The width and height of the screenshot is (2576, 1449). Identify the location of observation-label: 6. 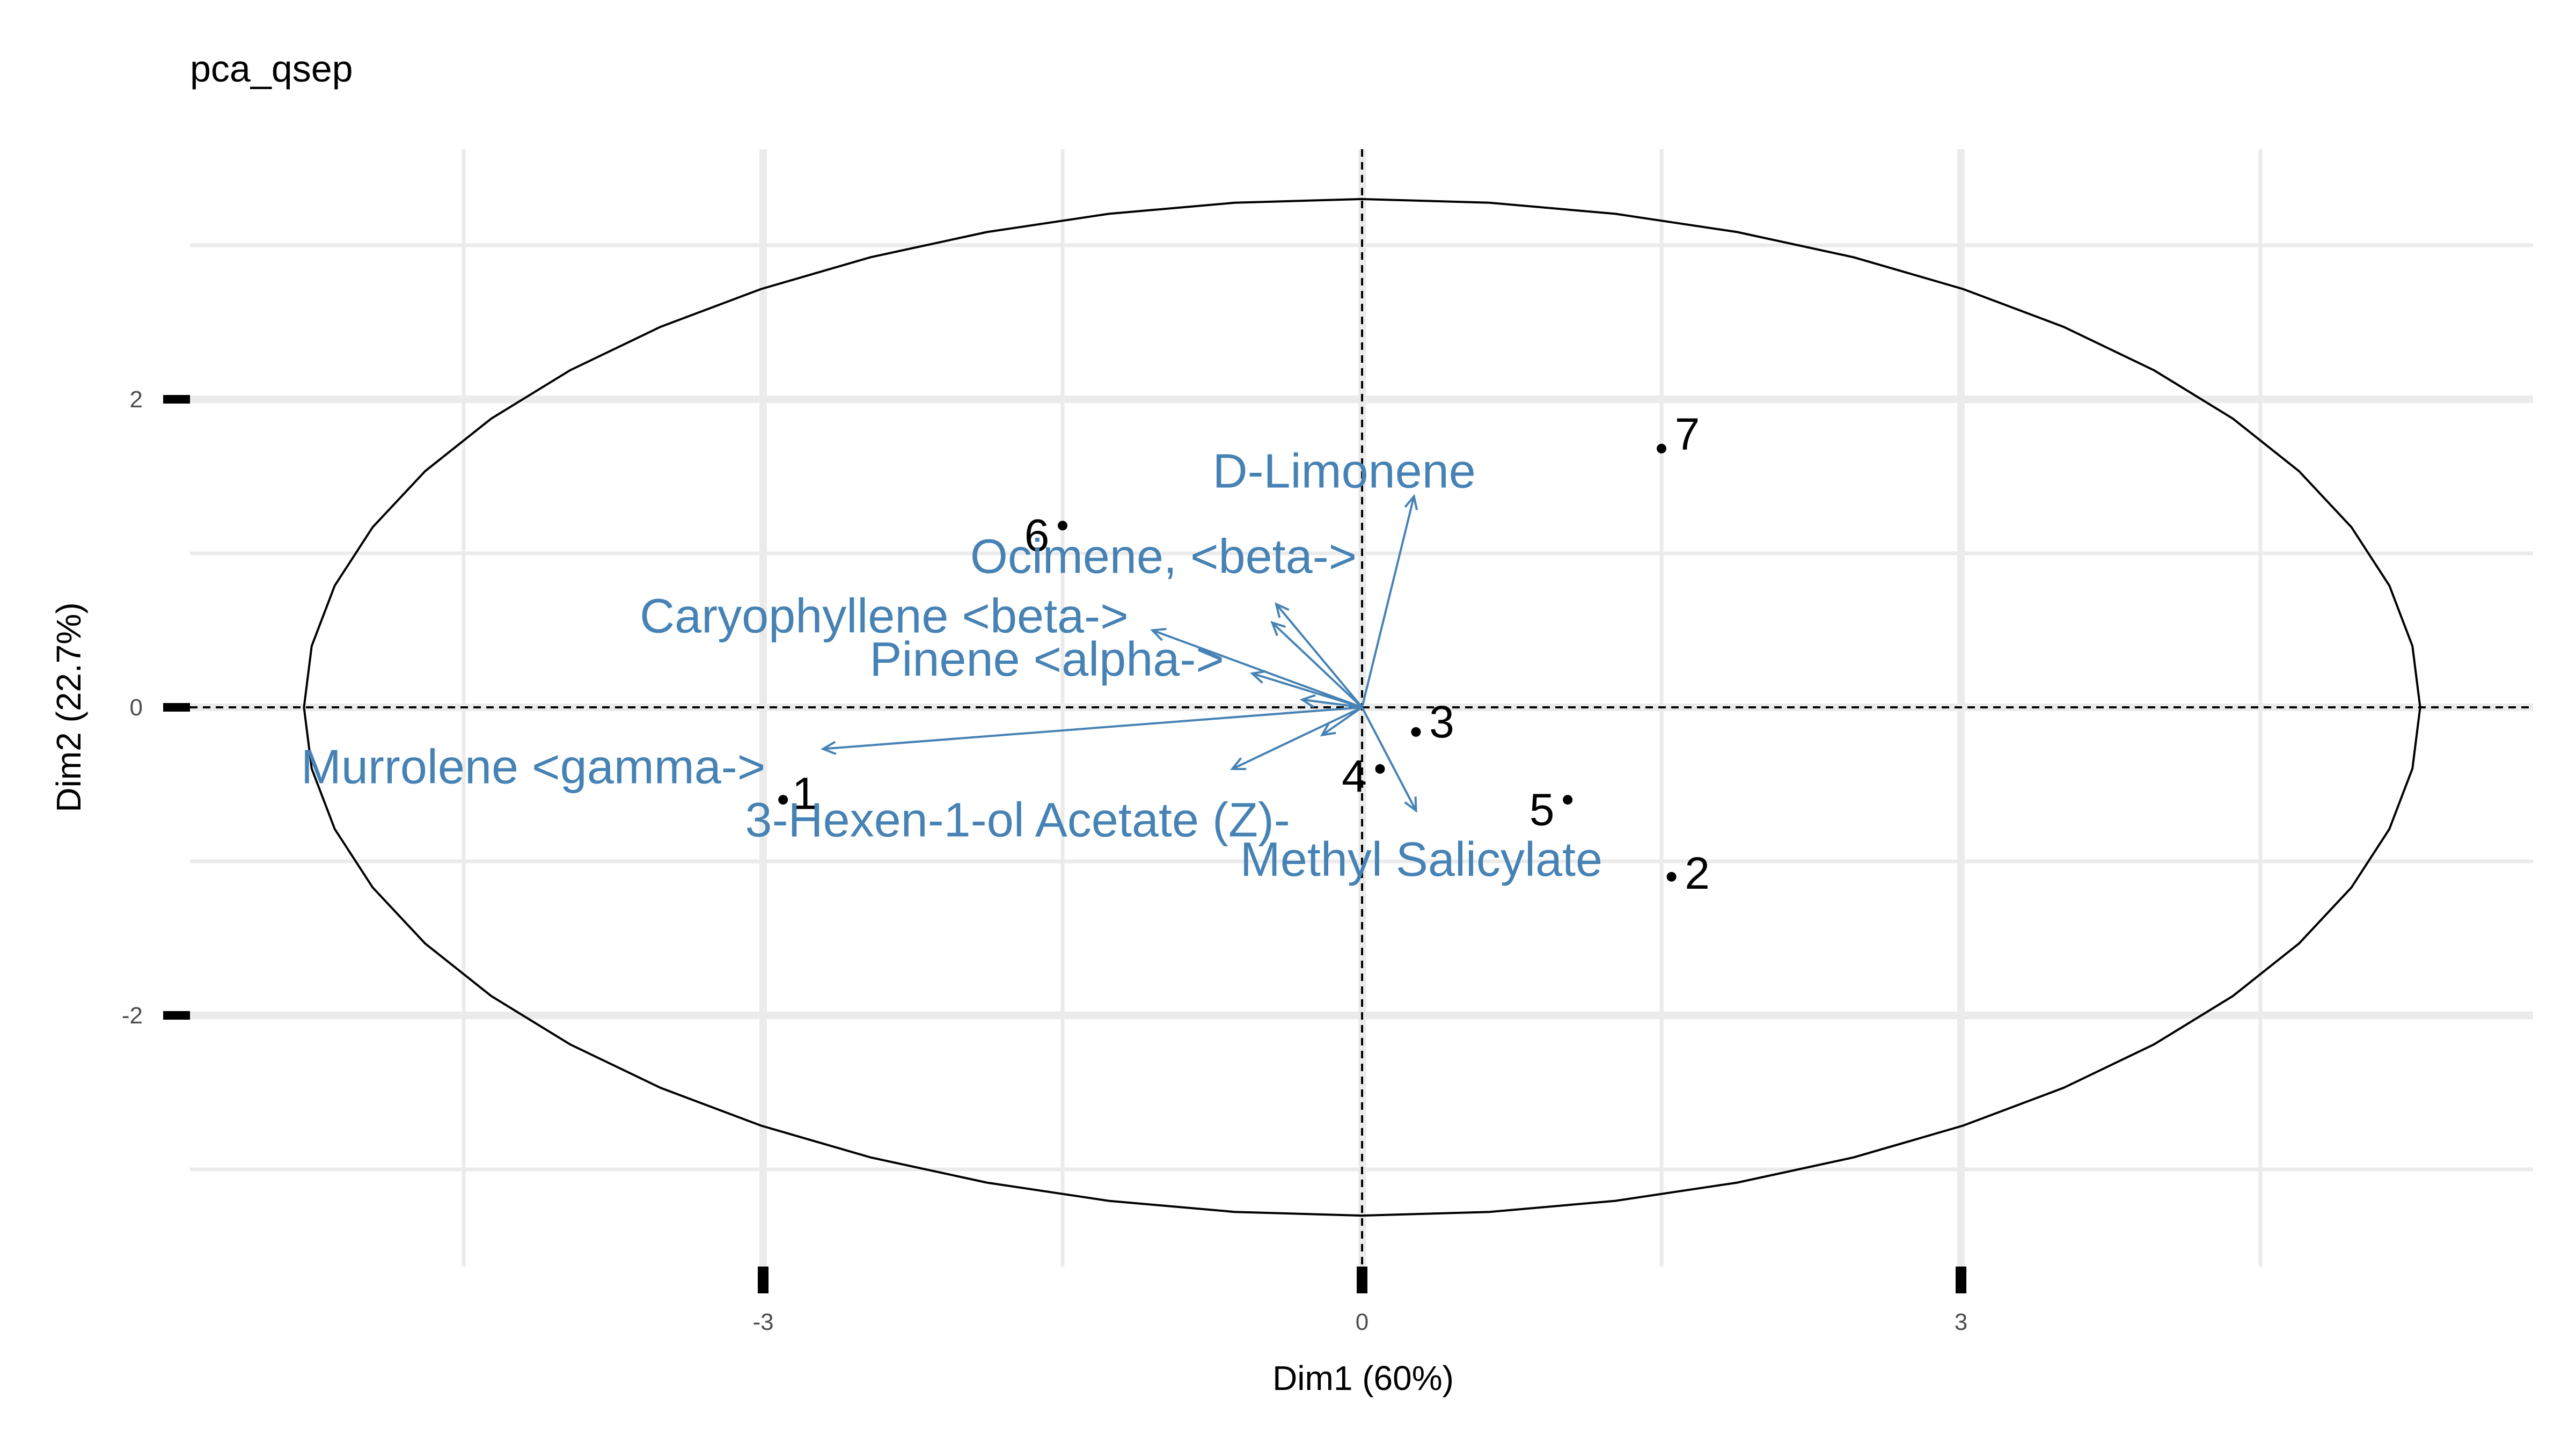
(1037, 535).